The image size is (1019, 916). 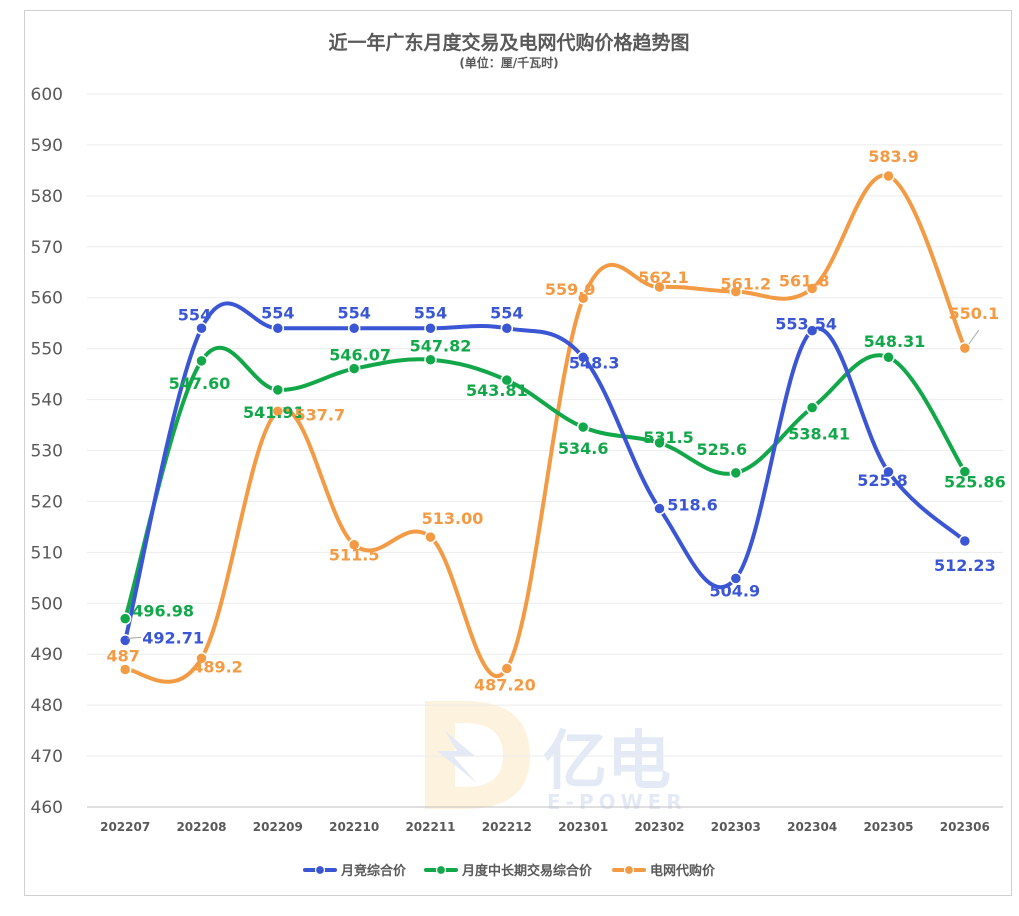 What do you see at coordinates (965, 565) in the screenshot?
I see `data-label: 512.23` at bounding box center [965, 565].